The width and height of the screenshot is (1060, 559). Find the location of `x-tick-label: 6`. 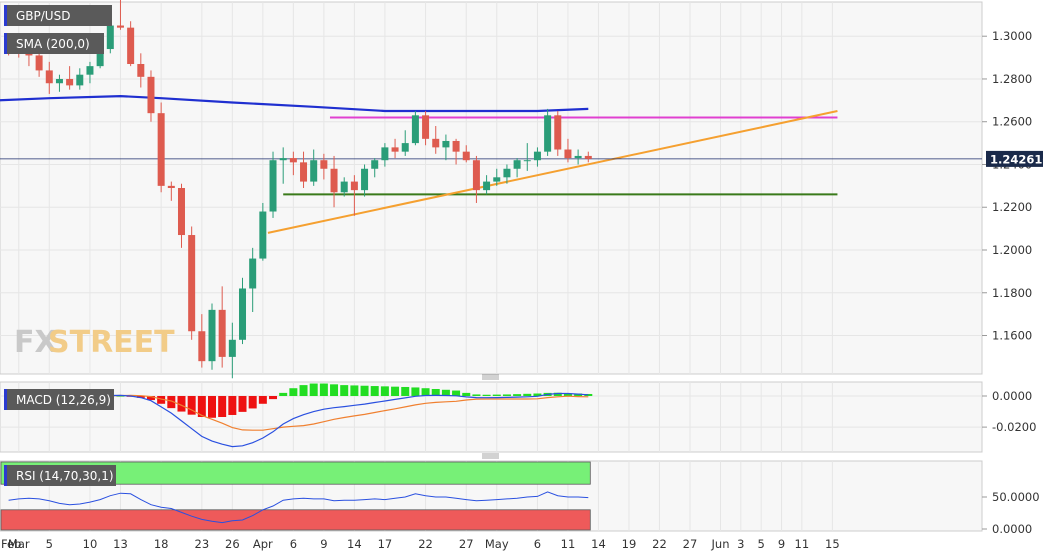

x-tick-label: 6 is located at coordinates (293, 544).